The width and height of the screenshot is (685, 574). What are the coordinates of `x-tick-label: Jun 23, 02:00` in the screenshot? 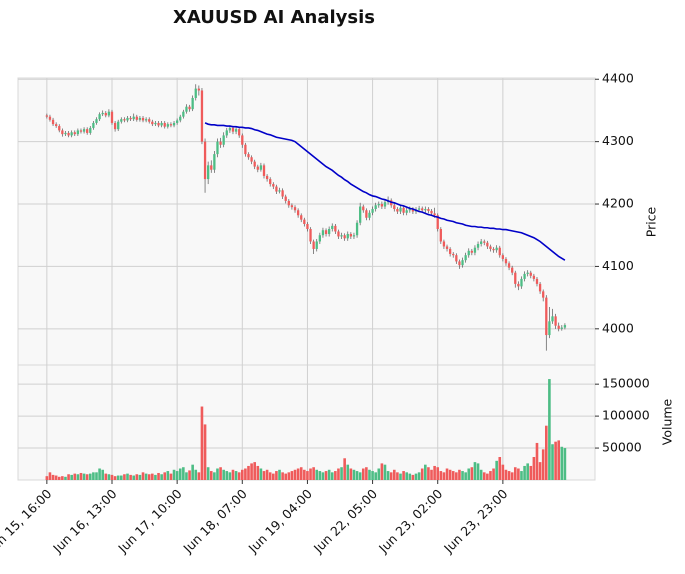 It's located at (410, 521).